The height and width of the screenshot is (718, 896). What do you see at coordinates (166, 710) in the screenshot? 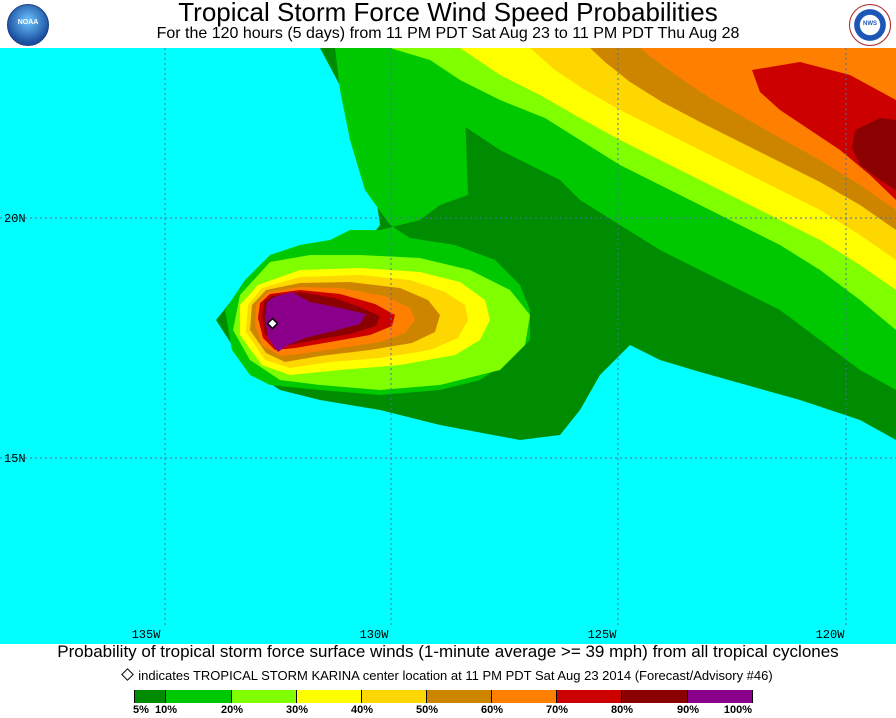
I see `legend-label: 10%` at bounding box center [166, 710].